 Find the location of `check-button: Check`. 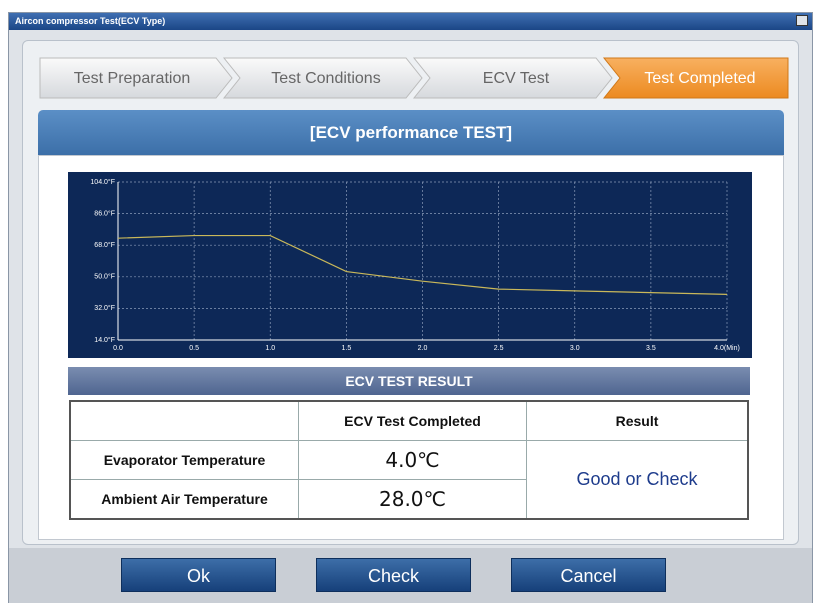

check-button: Check is located at coordinates (393, 575).